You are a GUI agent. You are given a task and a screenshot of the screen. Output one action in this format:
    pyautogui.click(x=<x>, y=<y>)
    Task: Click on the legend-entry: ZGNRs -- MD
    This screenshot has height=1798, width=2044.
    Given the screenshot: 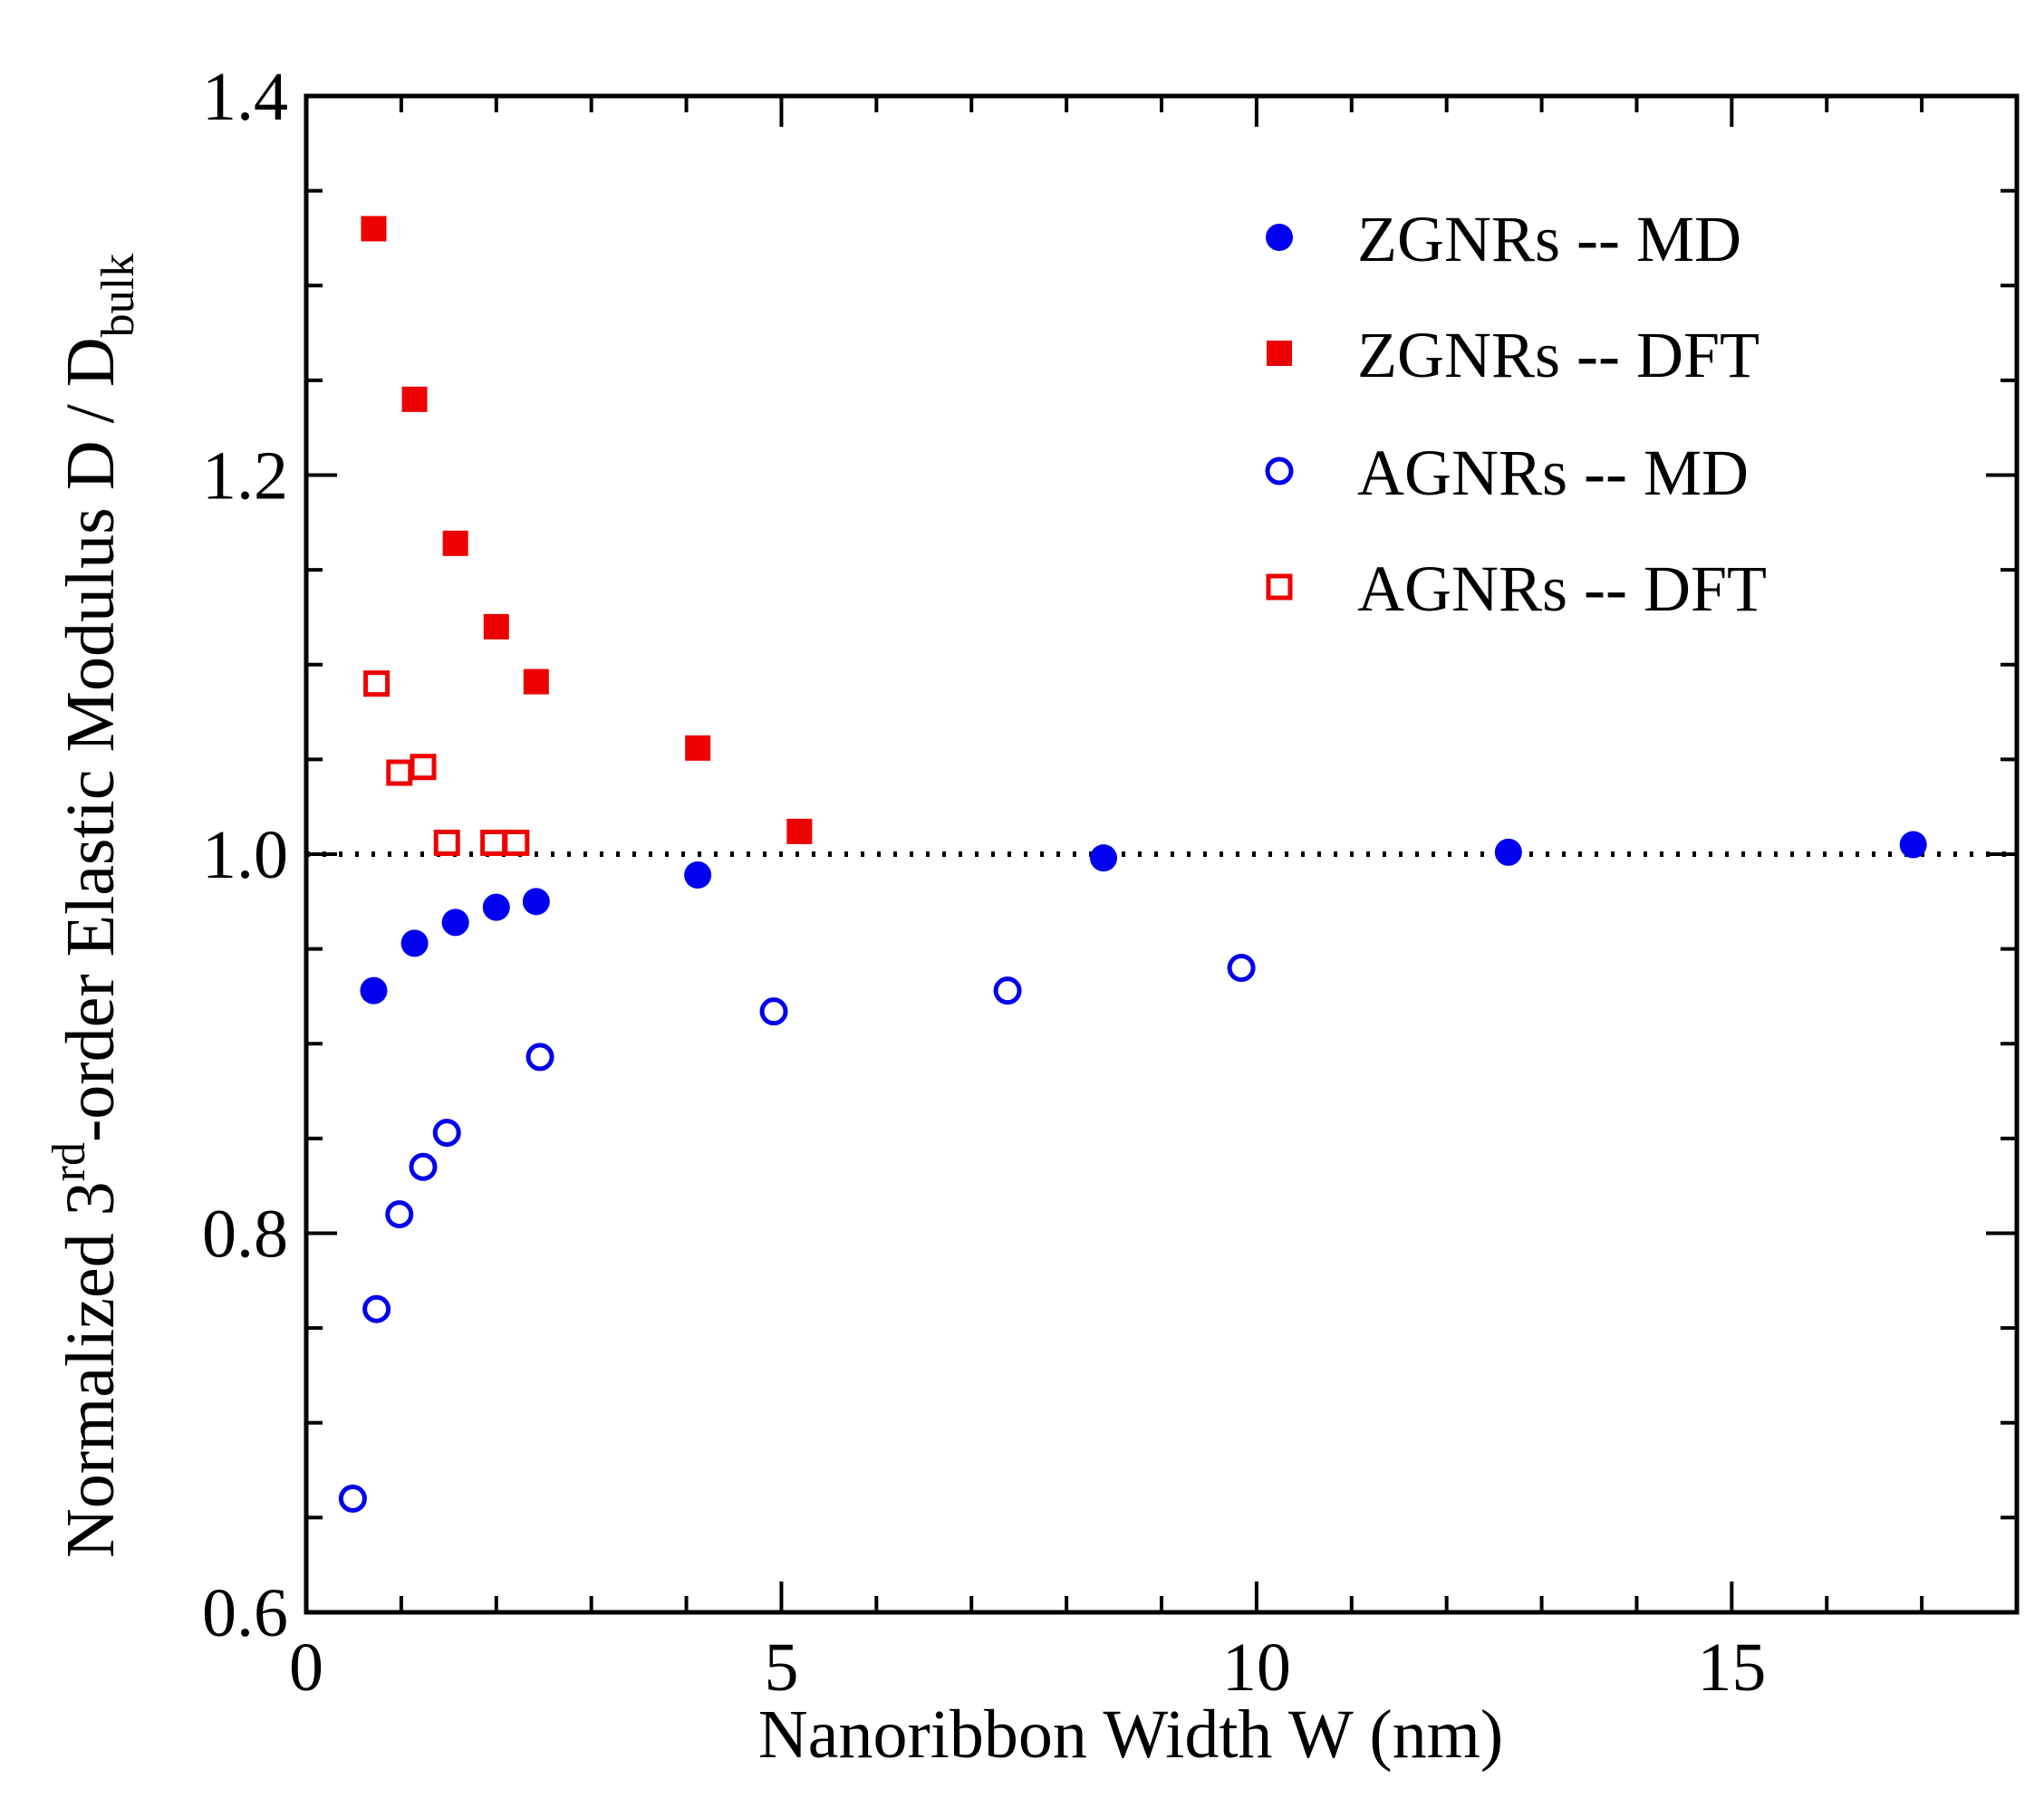 What is the action you would take?
    pyautogui.click(x=1503, y=239)
    